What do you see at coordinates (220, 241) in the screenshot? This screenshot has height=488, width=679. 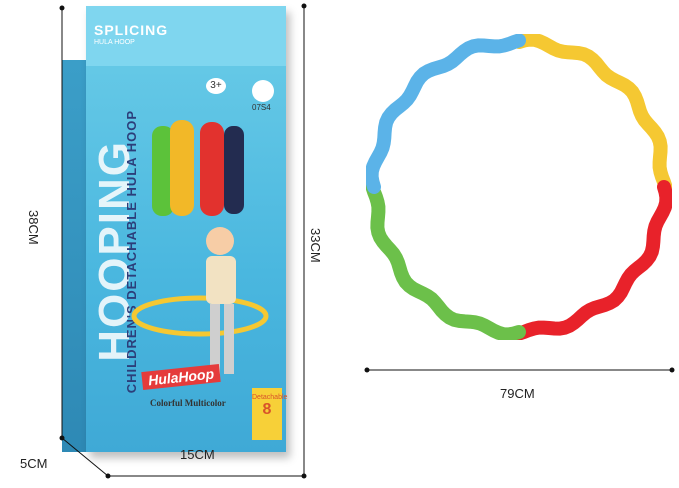 I see `child-head` at bounding box center [220, 241].